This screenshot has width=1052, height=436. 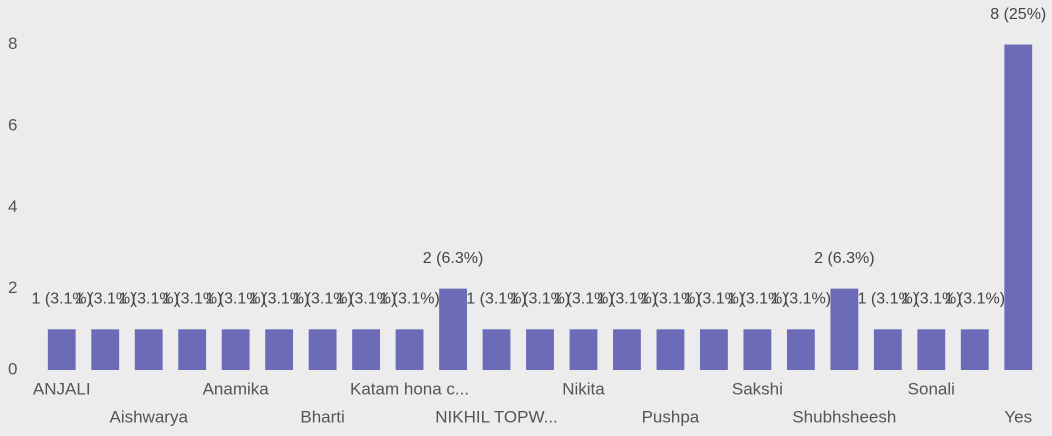 I want to click on x-tick-label: Bharti, so click(x=322, y=416).